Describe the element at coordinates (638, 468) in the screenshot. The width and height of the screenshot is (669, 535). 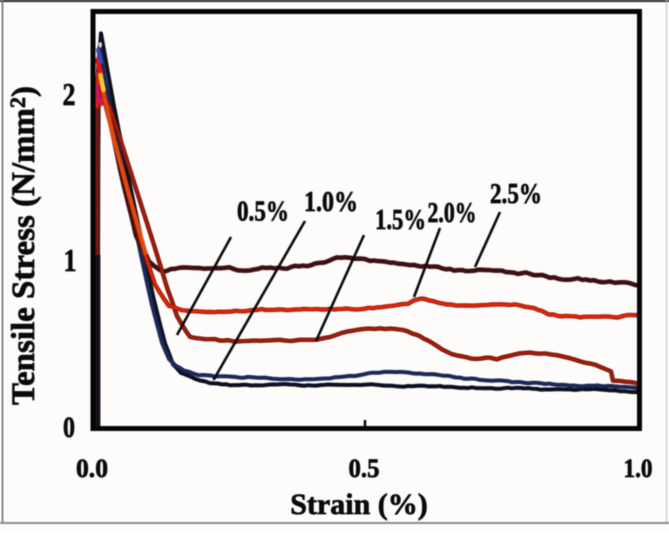
I see `svg-text: 1.0` at that location.